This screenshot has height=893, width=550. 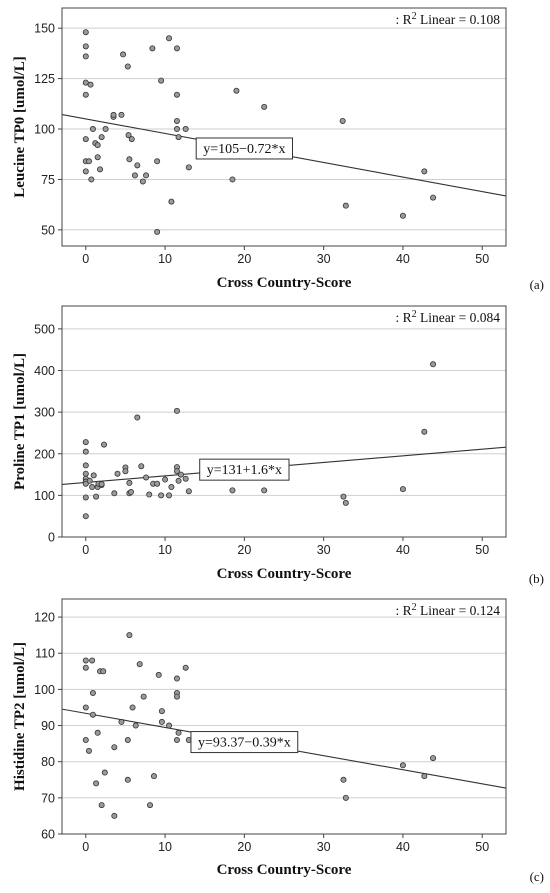 What do you see at coordinates (48, 762) in the screenshot?
I see `y-tick-label: 80` at bounding box center [48, 762].